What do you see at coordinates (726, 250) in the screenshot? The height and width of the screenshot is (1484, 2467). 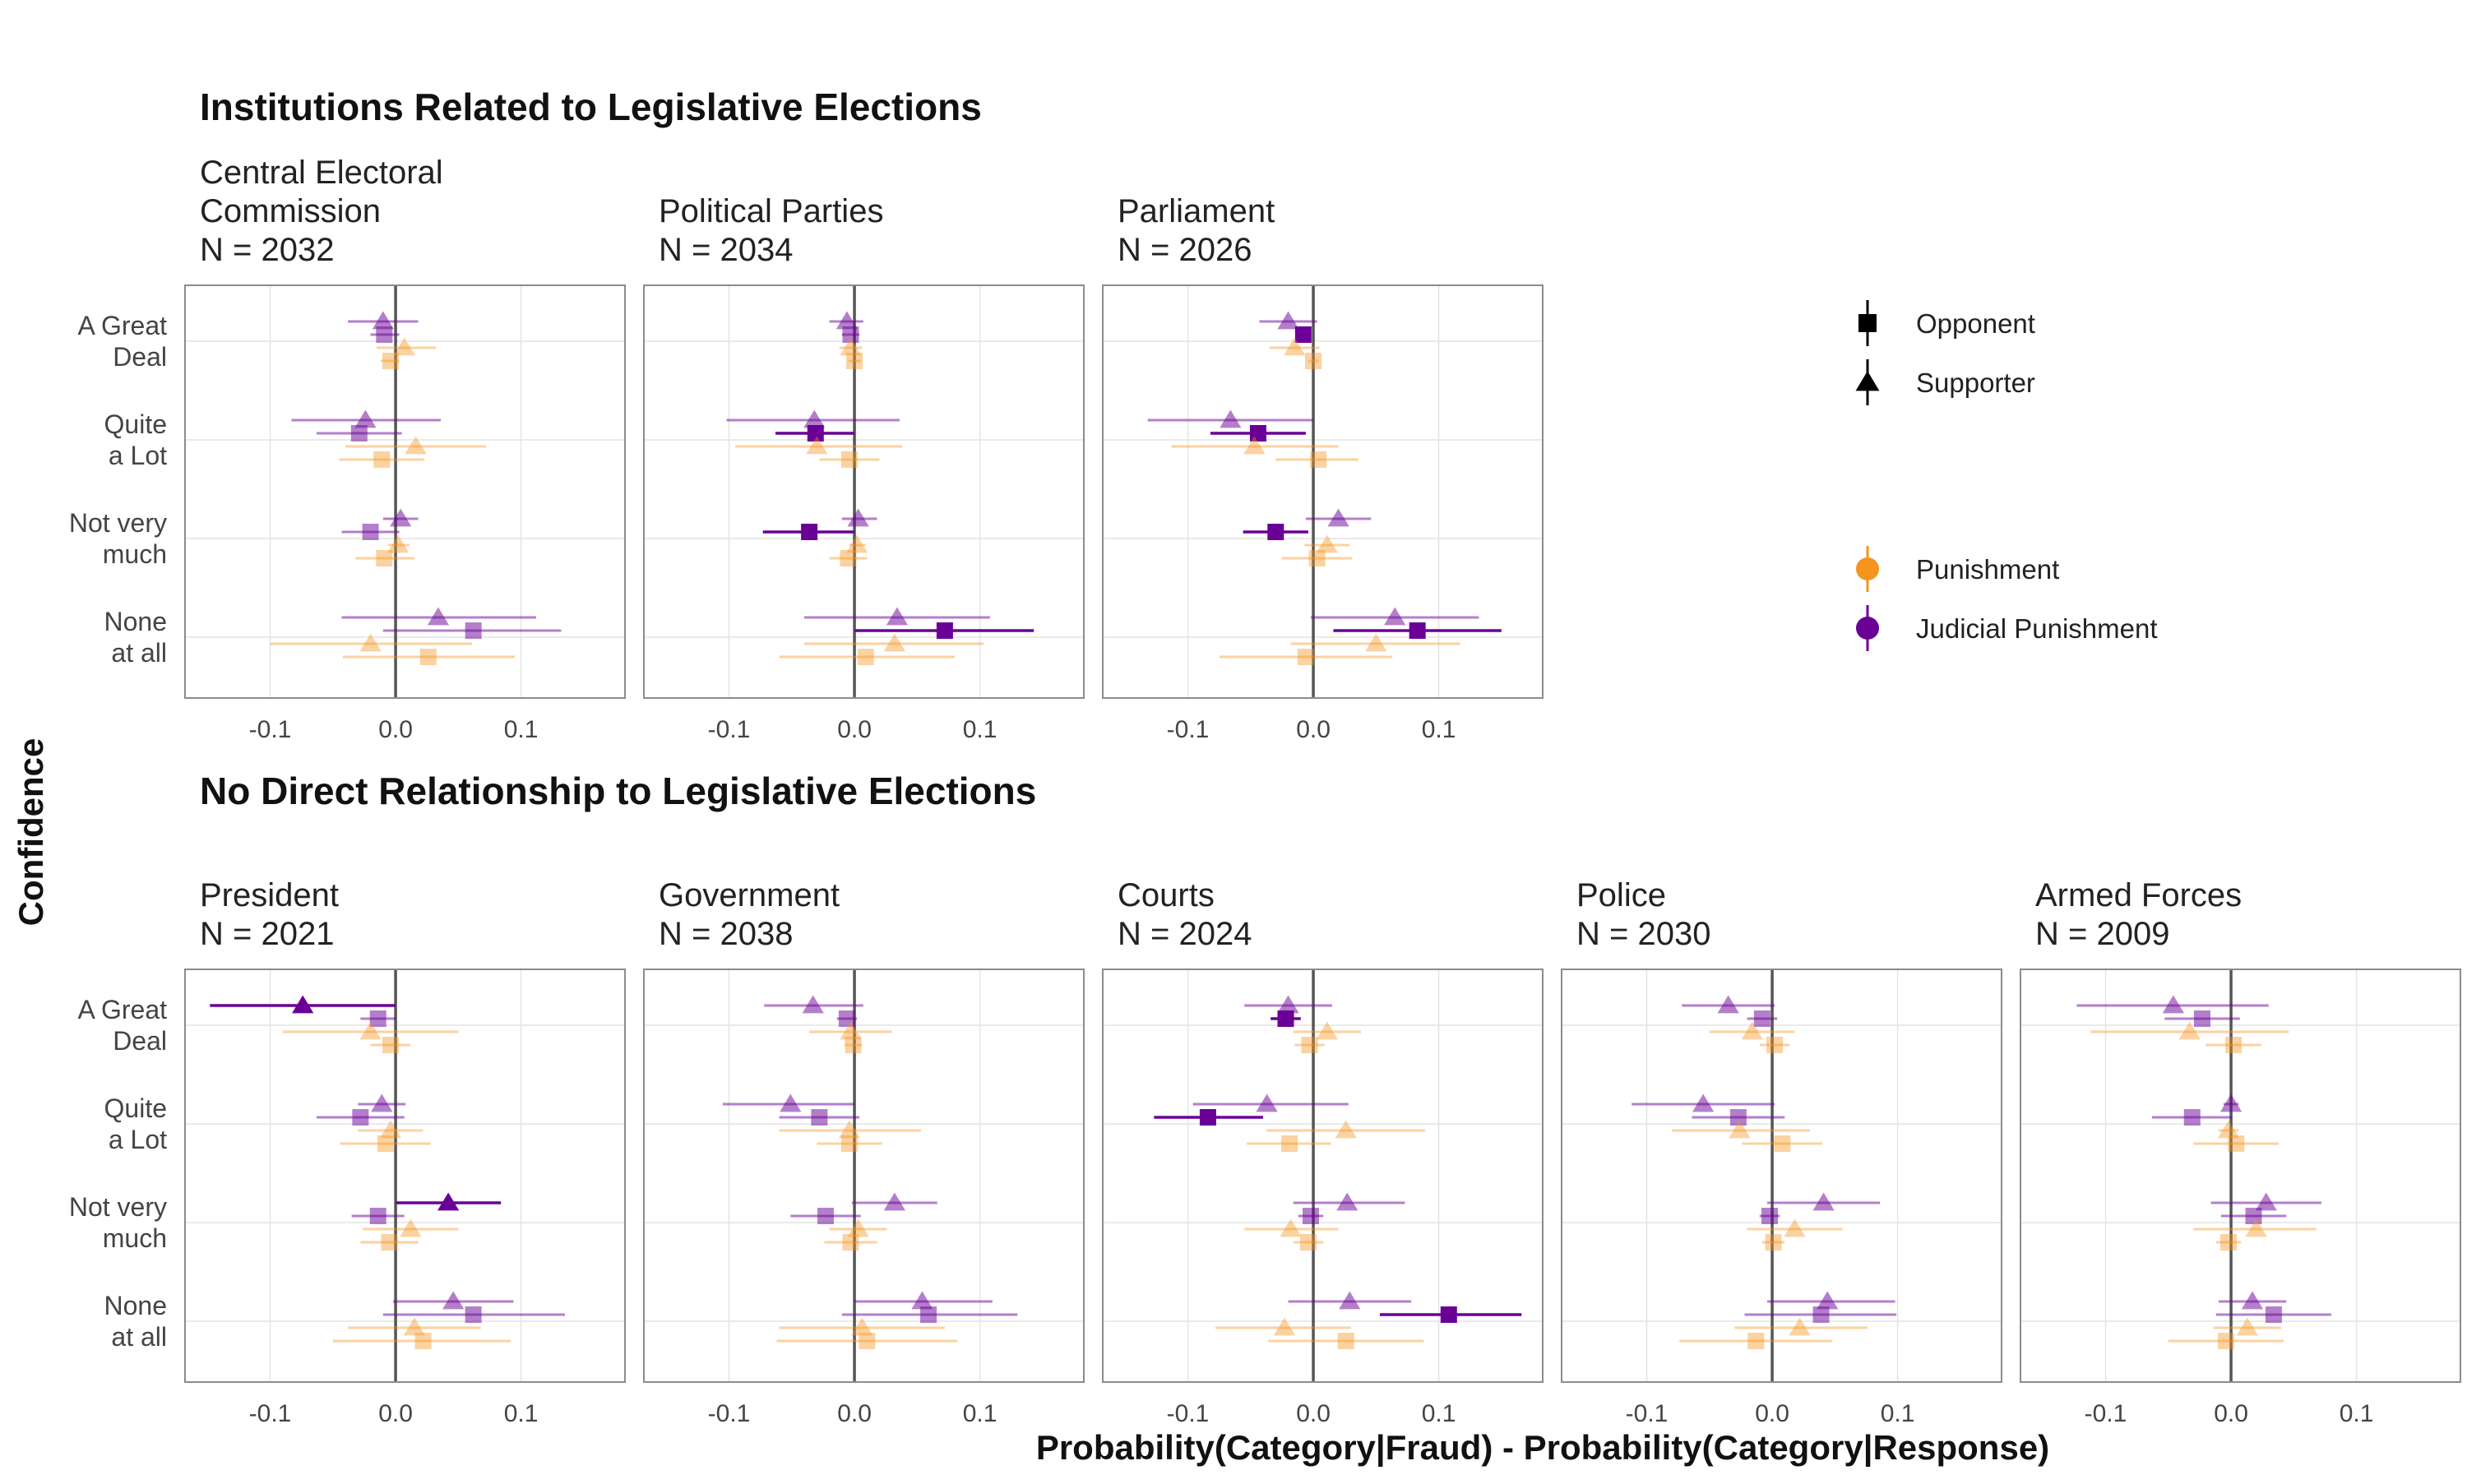 I see `panel-n-label: N = 2034` at bounding box center [726, 250].